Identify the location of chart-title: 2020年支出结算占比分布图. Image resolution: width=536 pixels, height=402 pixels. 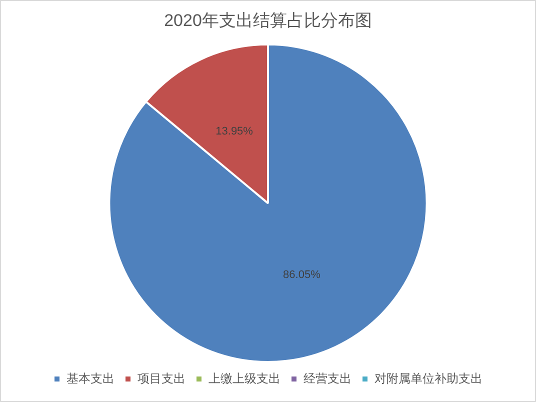
(268, 20).